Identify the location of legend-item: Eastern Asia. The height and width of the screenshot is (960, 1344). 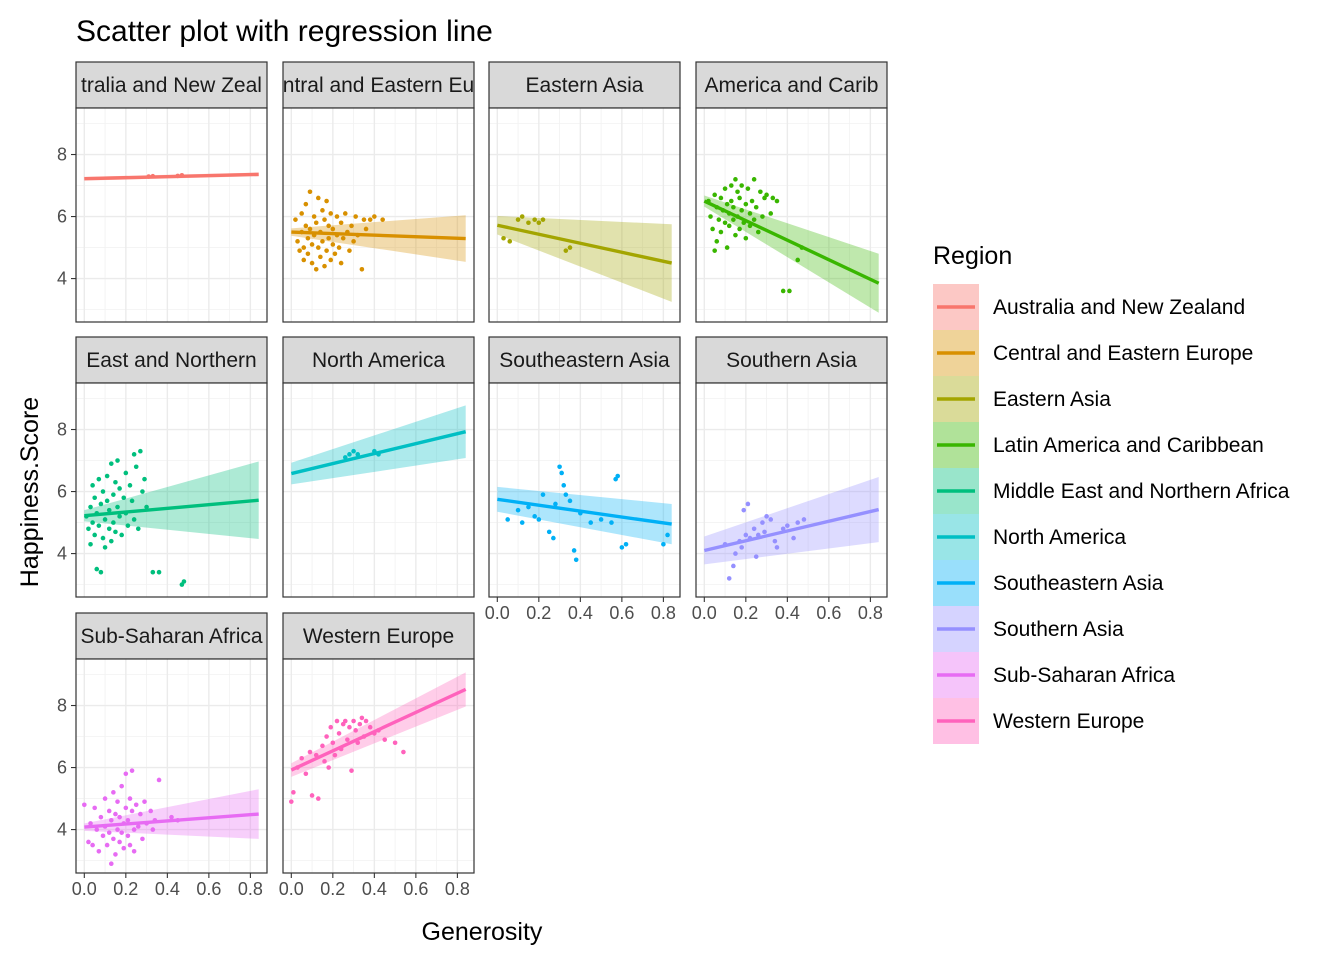
(1022, 399).